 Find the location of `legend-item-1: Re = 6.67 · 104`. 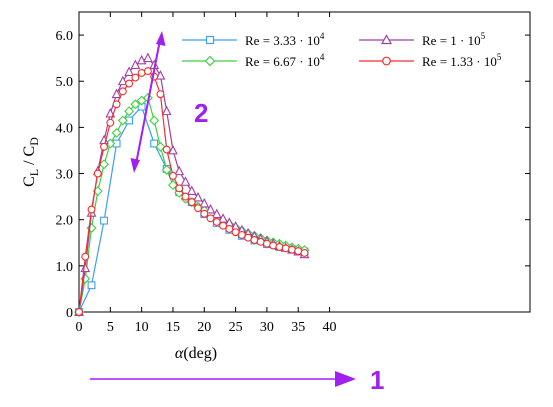

legend-item-1: Re = 6.67 · 104 is located at coordinates (253, 60).